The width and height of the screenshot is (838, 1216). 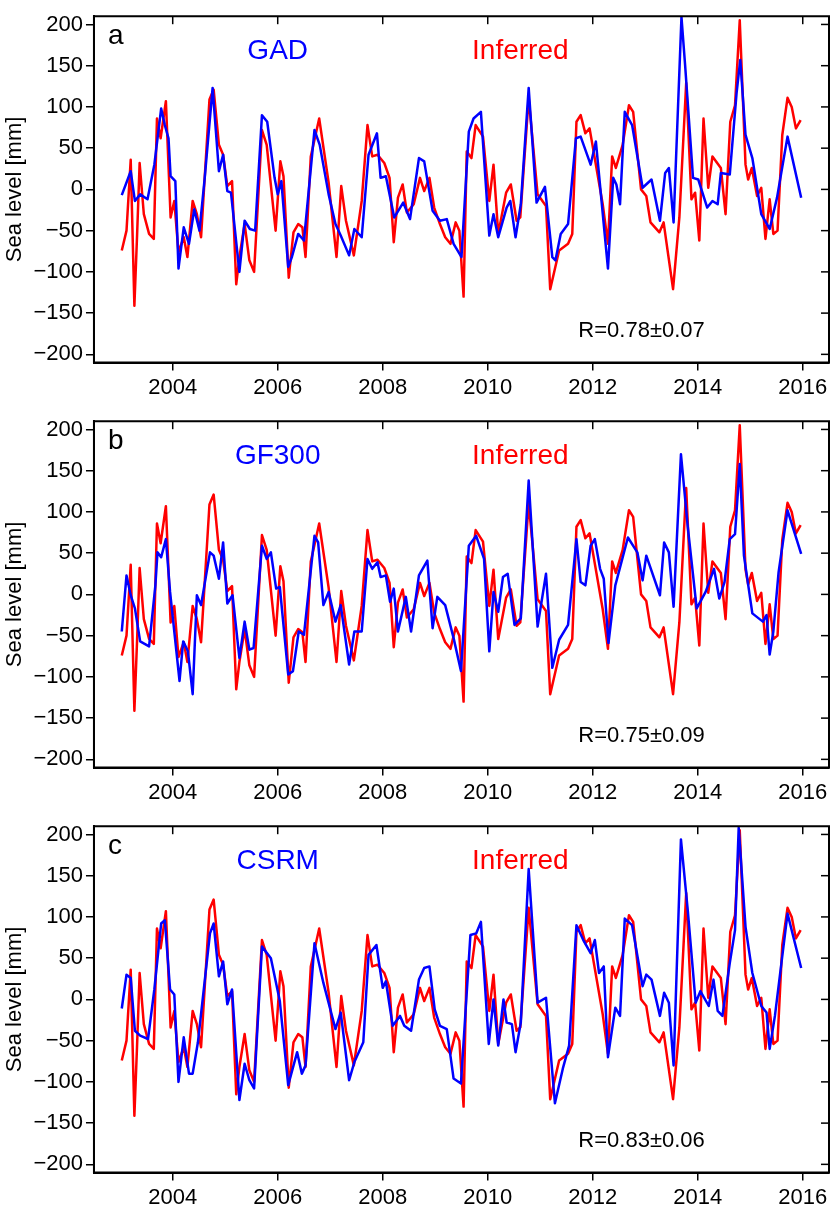 What do you see at coordinates (277, 454) in the screenshot?
I see `text: GF300` at bounding box center [277, 454].